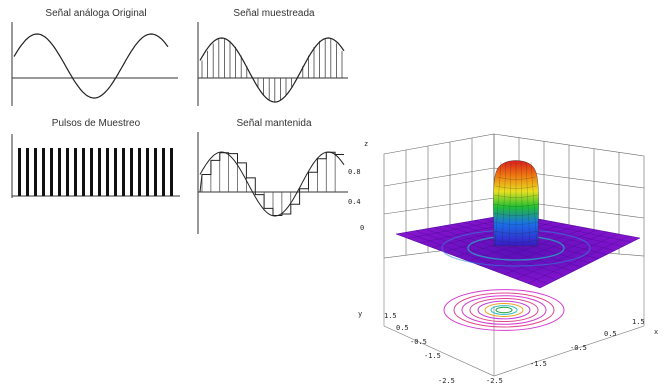  I want to click on panel-sampled-signal: Señal muestreada, so click(274, 58).